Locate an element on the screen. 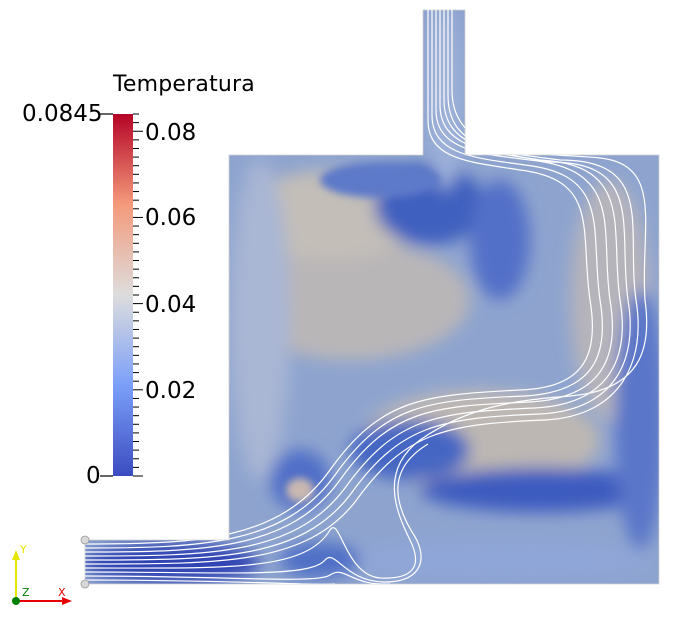 The height and width of the screenshot is (620, 673). scalar-bar-tick-0.06: 0.06 is located at coordinates (171, 218).